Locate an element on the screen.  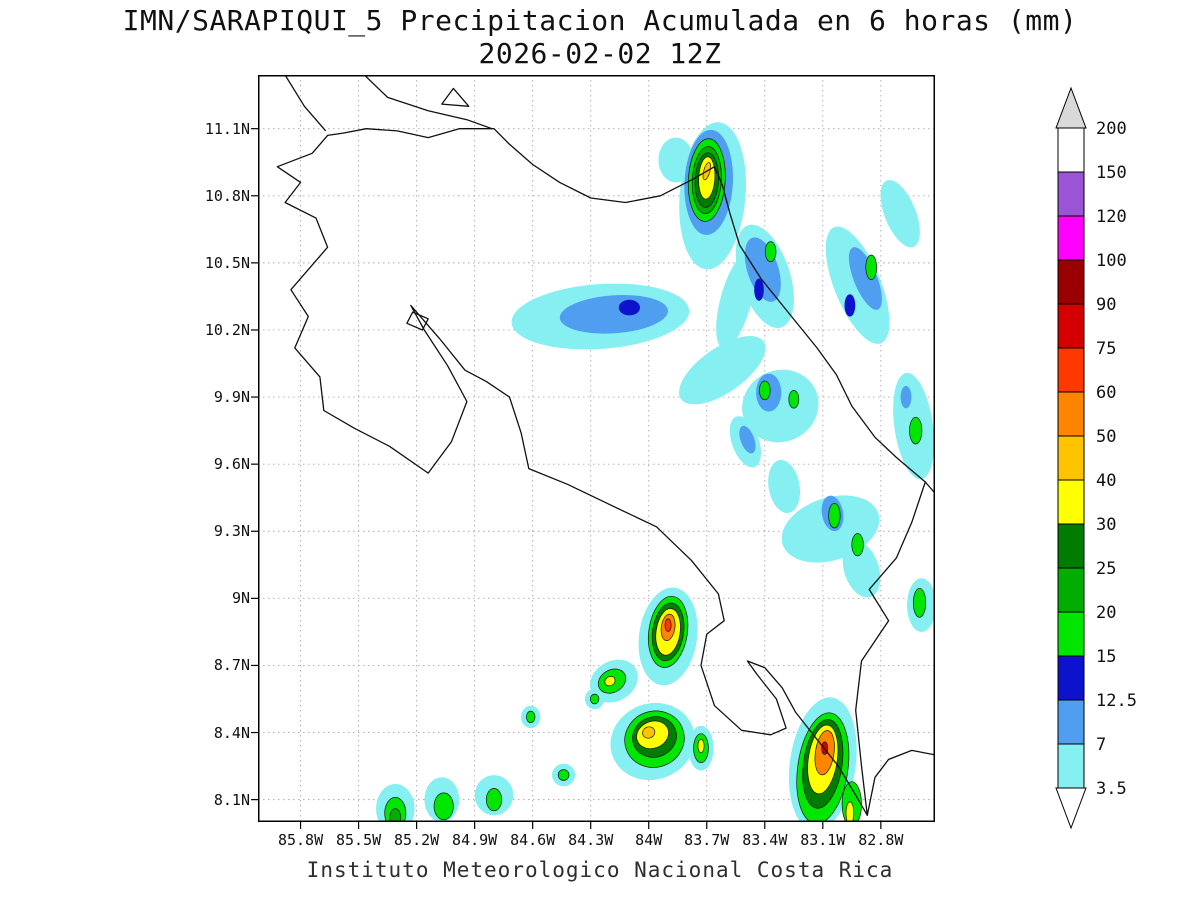
lon-tick-label: 82.8W is located at coordinates (881, 840).